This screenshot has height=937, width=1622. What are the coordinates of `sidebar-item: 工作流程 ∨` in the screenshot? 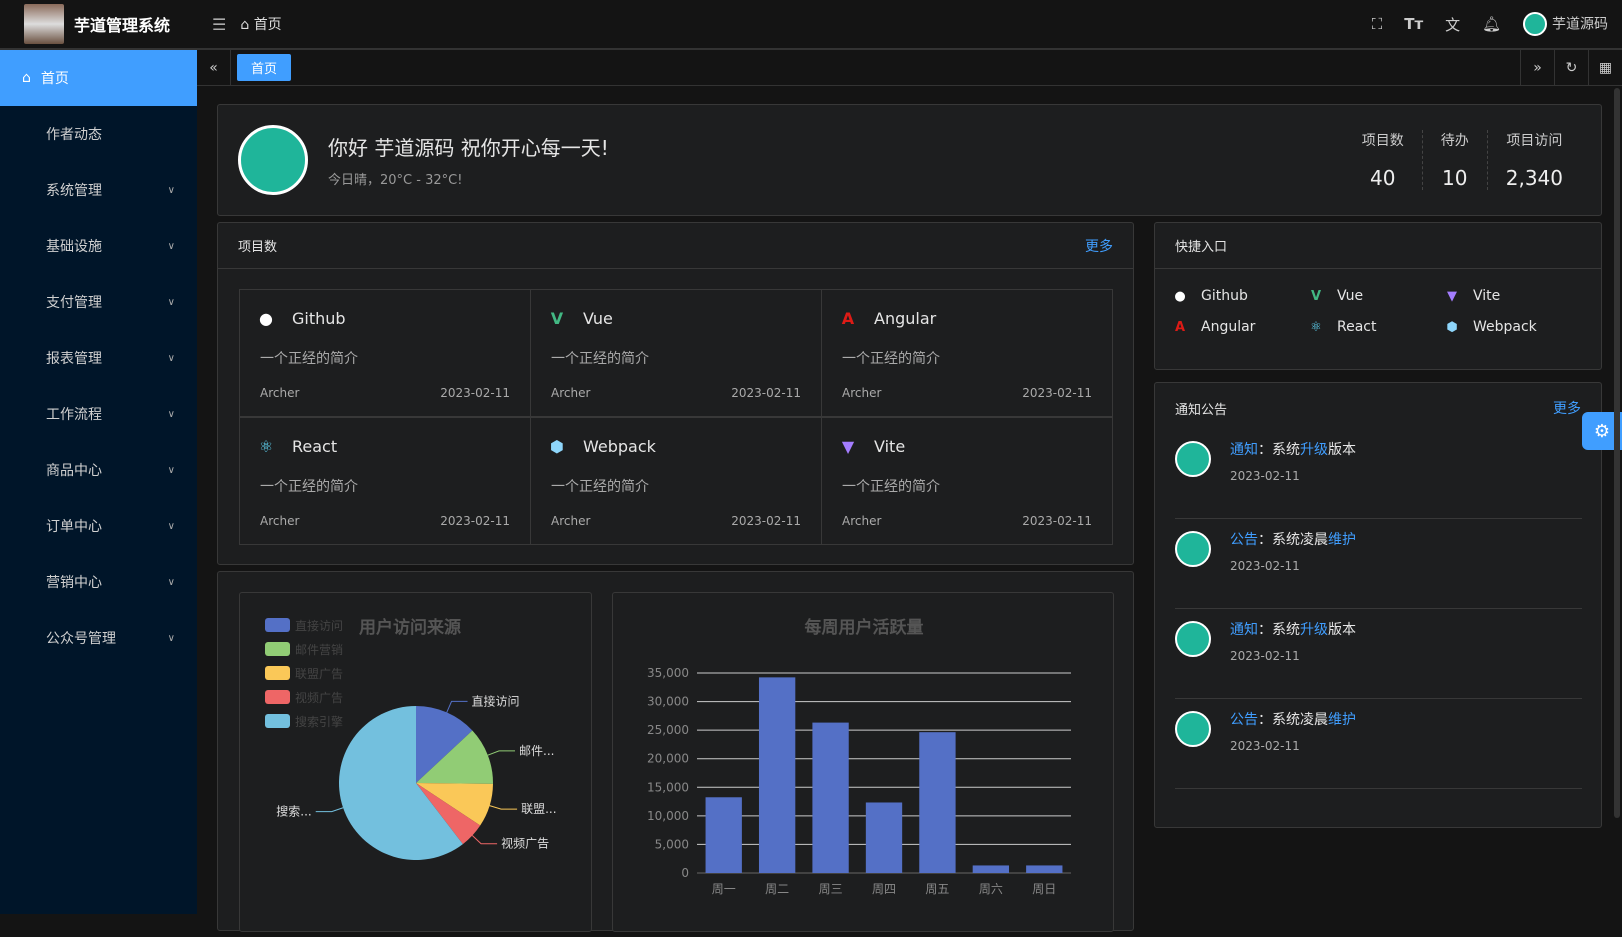 It's located at (98, 414).